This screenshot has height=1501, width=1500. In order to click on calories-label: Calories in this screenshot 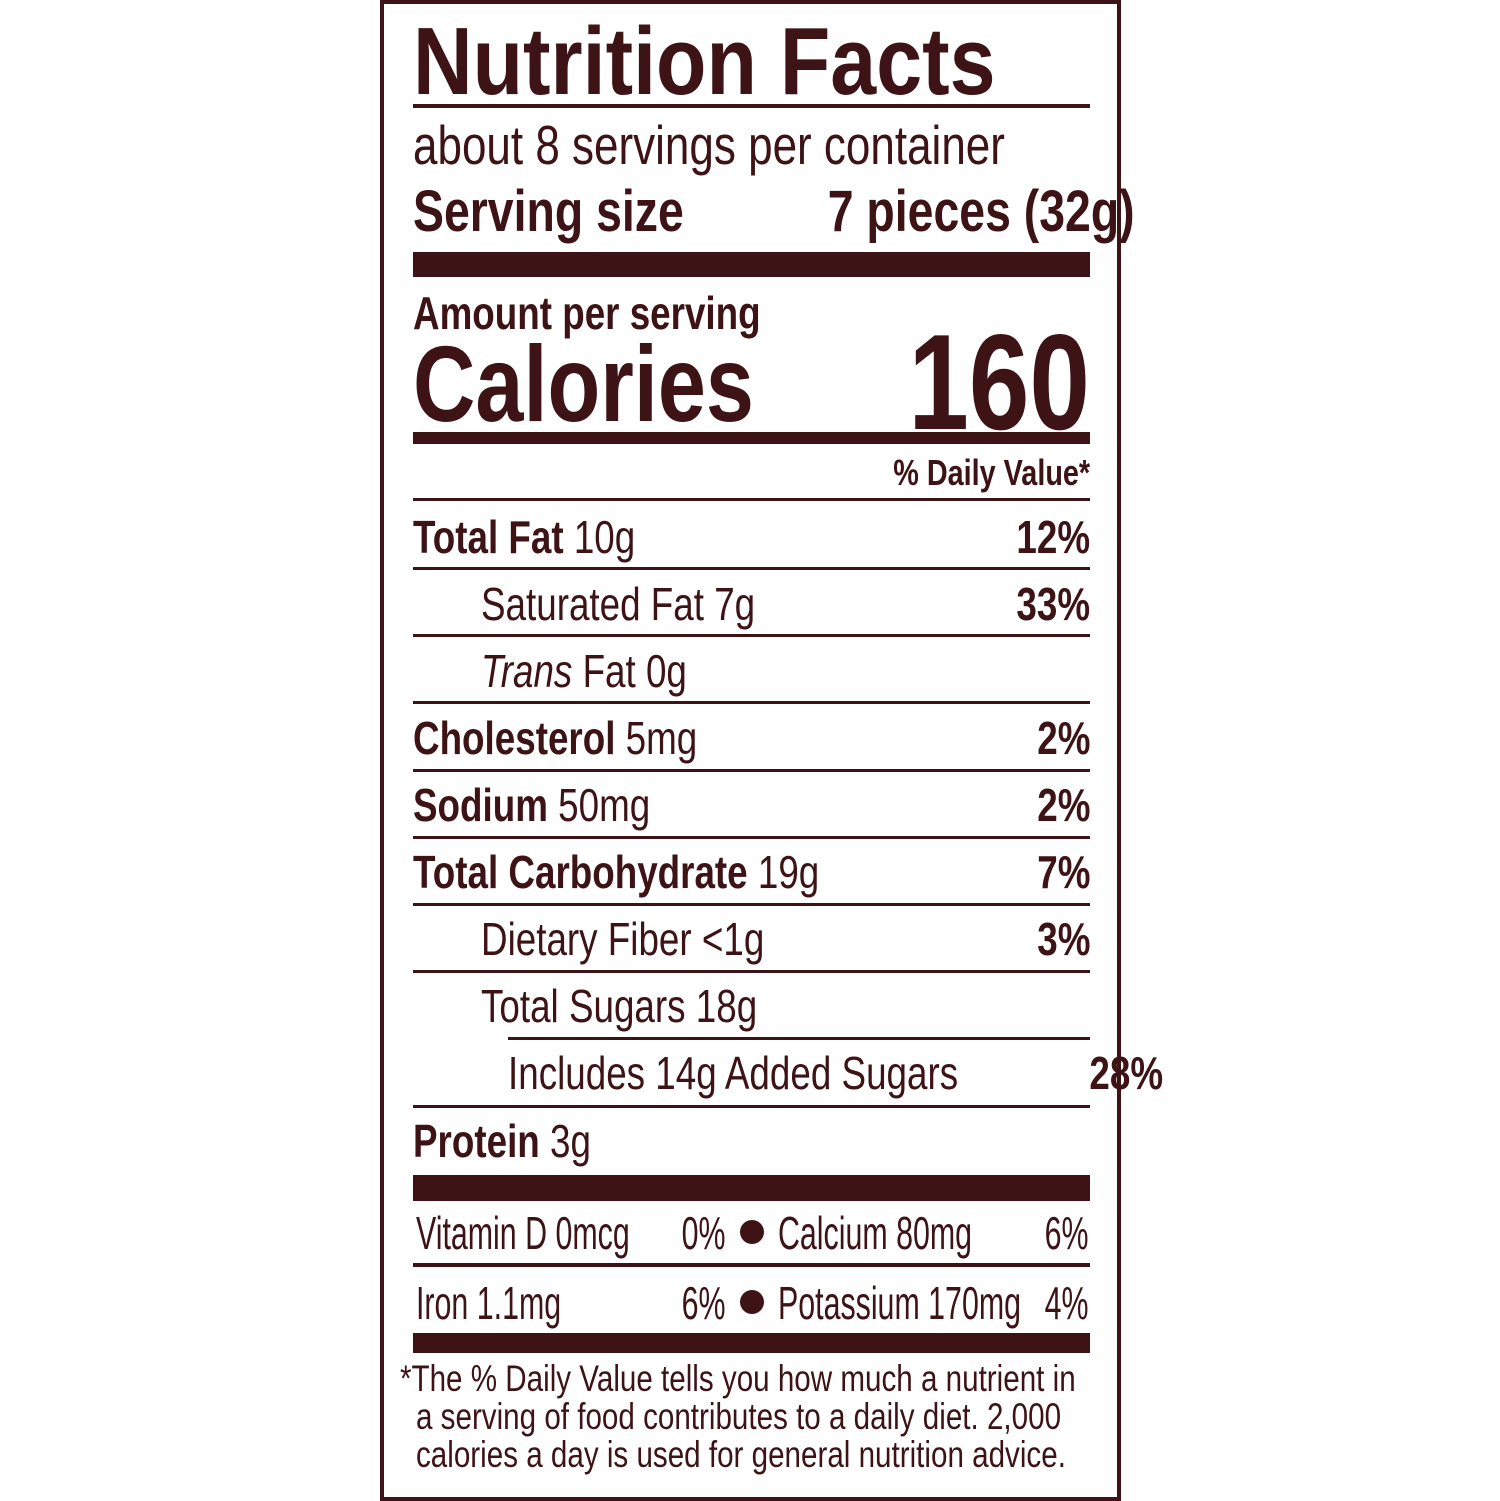, I will do `click(583, 383)`.